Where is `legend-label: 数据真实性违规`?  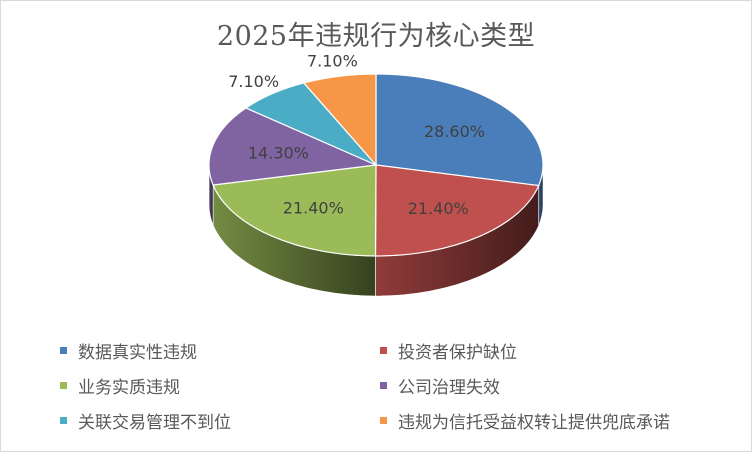 legend-label: 数据真实性违规 is located at coordinates (137, 352).